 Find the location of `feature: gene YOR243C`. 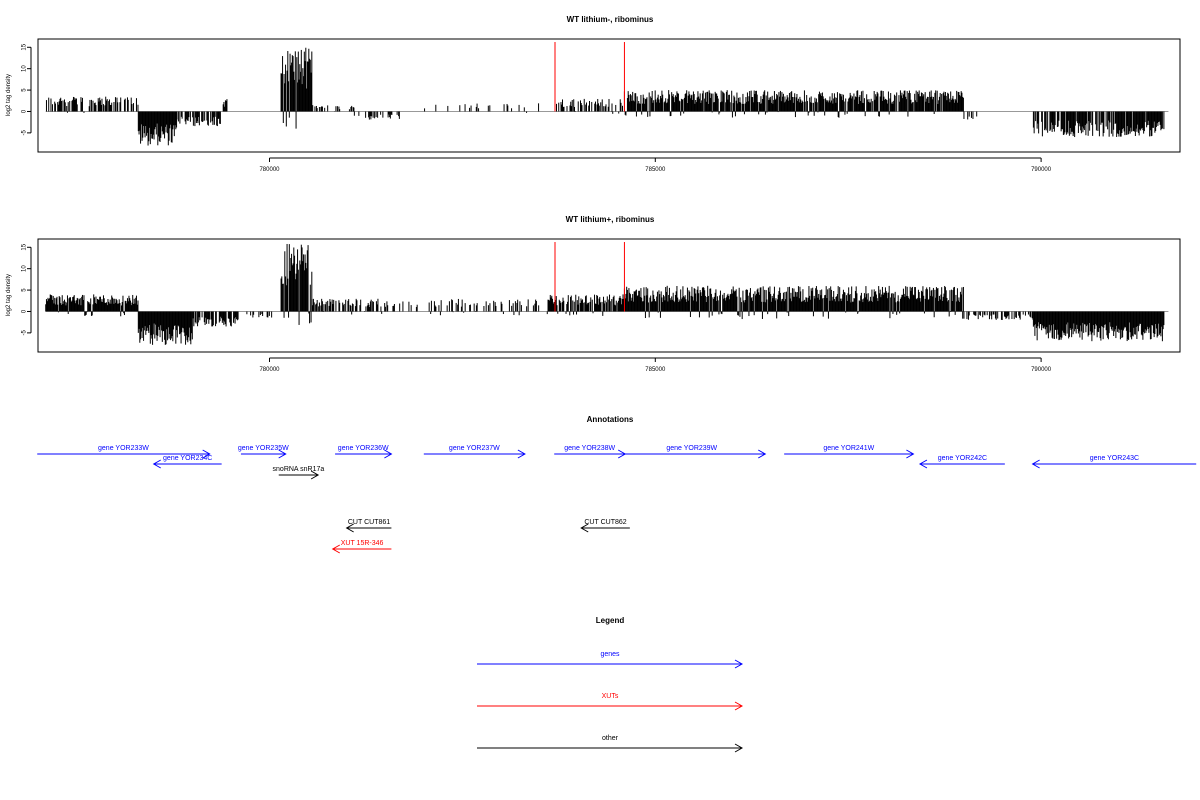

feature: gene YOR243C is located at coordinates (1114, 462).